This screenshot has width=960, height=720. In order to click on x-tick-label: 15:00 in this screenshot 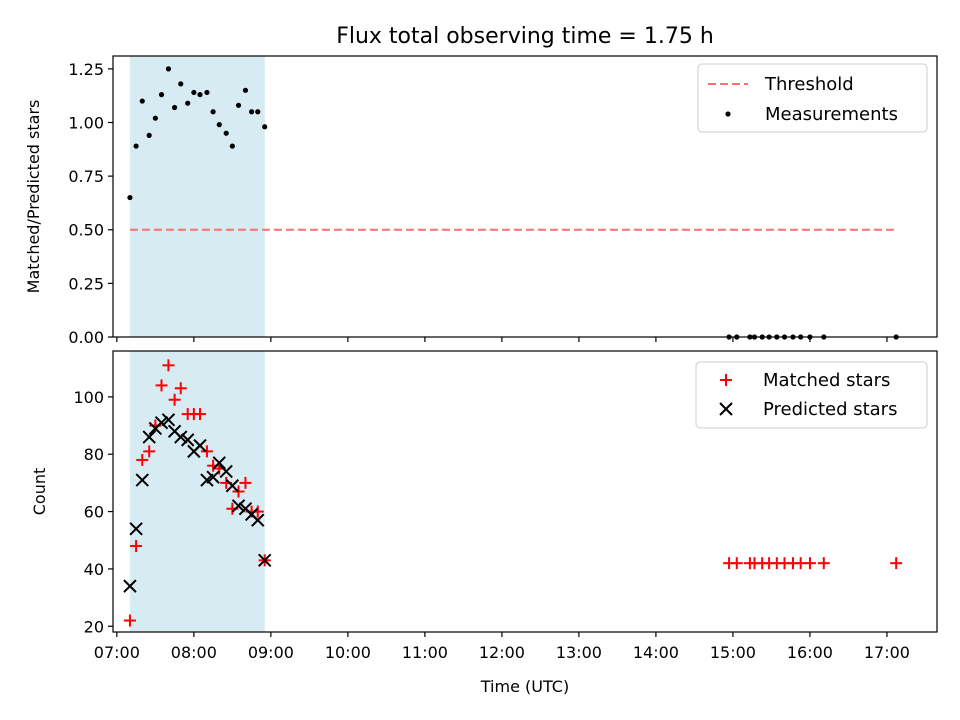, I will do `click(733, 652)`.